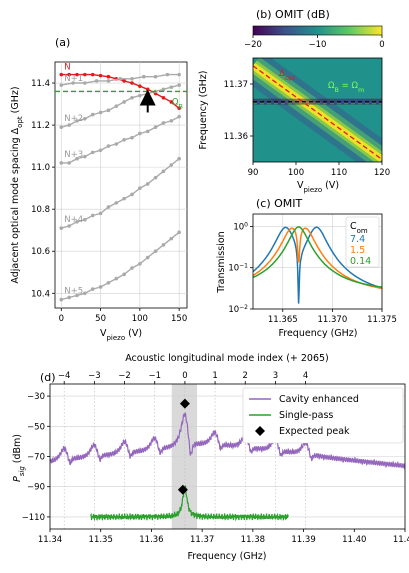 This screenshot has height=573, width=409. Describe the element at coordinates (333, 320) in the screenshot. I see `x-tick-label: 11.370` at that location.